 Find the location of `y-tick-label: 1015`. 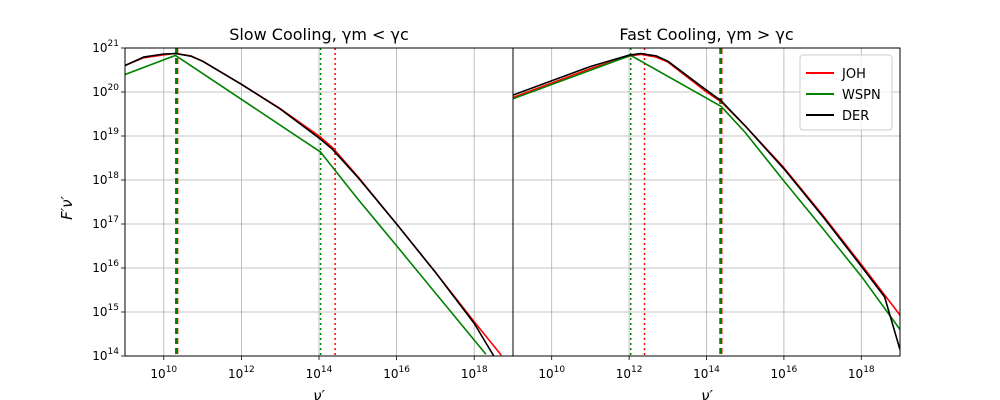

y-tick-label: 1015 is located at coordinates (105, 311).